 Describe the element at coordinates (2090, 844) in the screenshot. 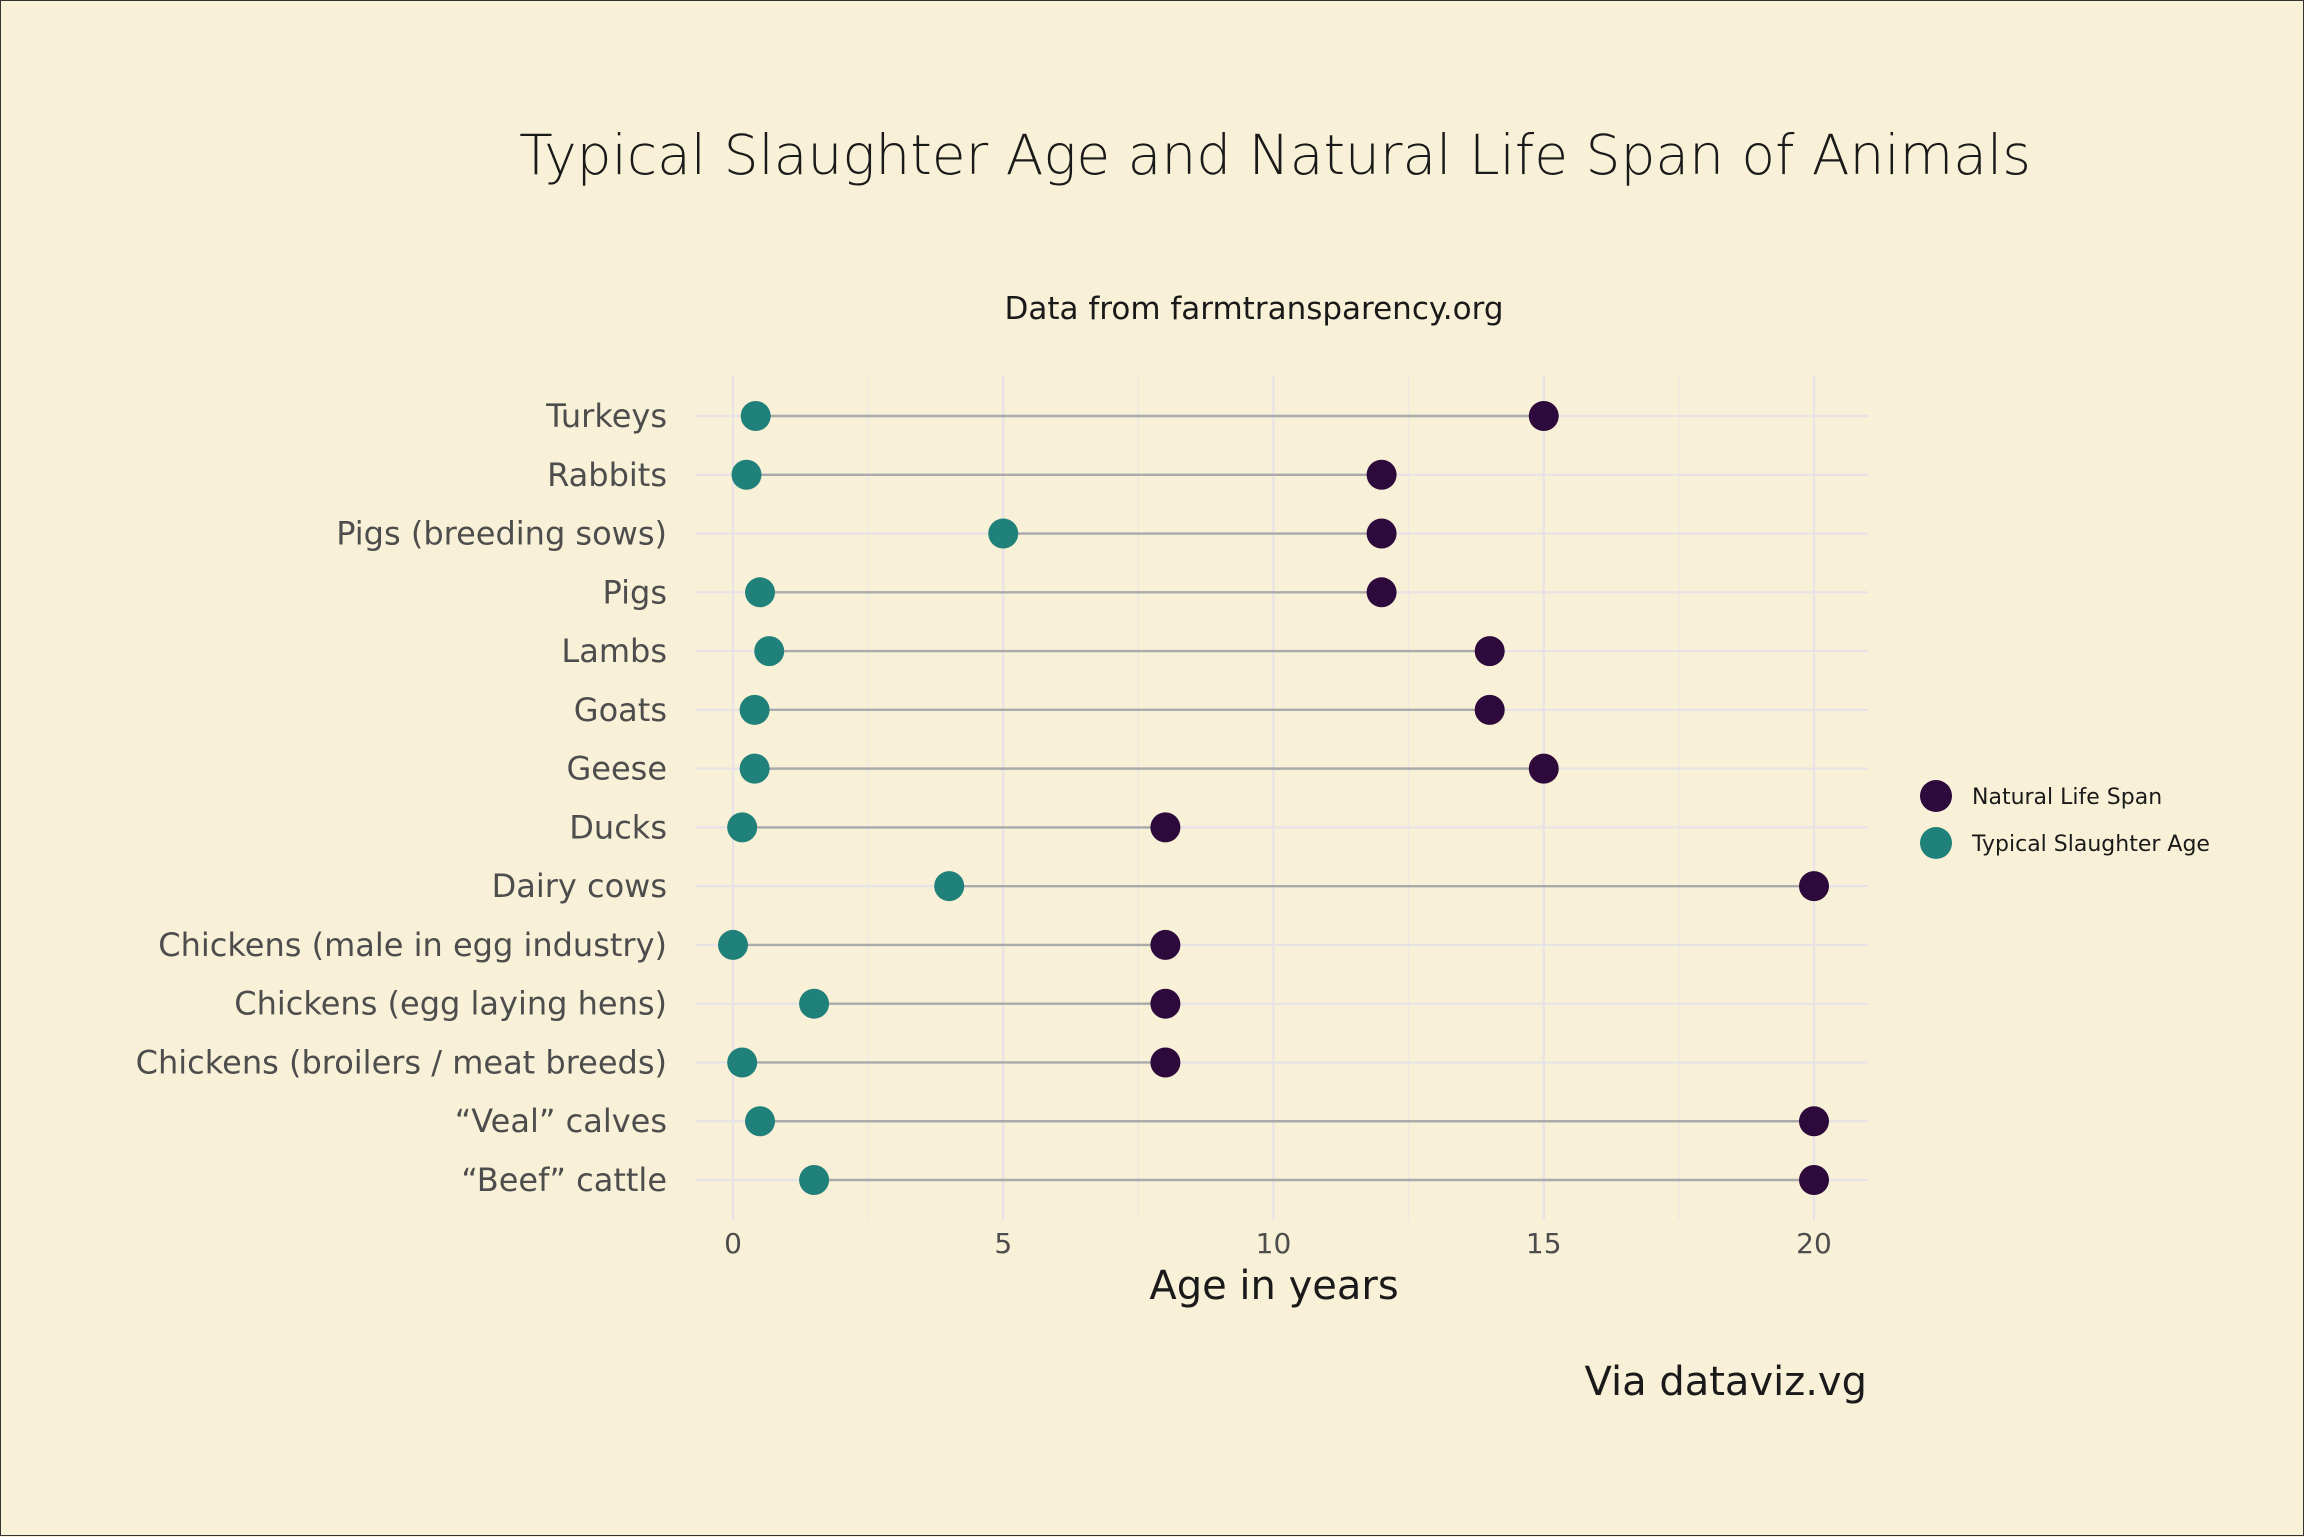

I see `legend-label: Typical Slaughter Age` at that location.